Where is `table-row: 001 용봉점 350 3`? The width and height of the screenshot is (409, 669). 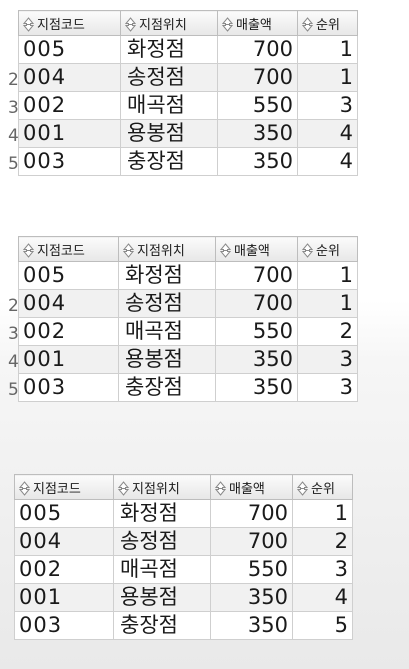 table-row: 001 용봉점 350 3 is located at coordinates (188, 359).